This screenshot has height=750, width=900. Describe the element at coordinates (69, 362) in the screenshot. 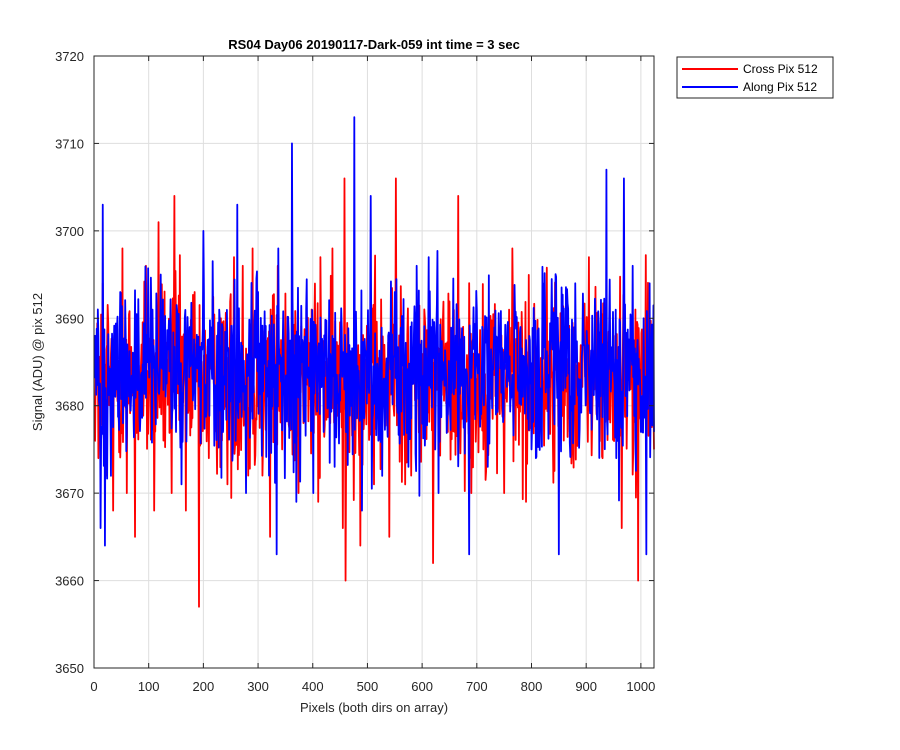

I see `y-tick-labels: 3650 3660 3670 3680 3690 3700 3710 3720` at that location.